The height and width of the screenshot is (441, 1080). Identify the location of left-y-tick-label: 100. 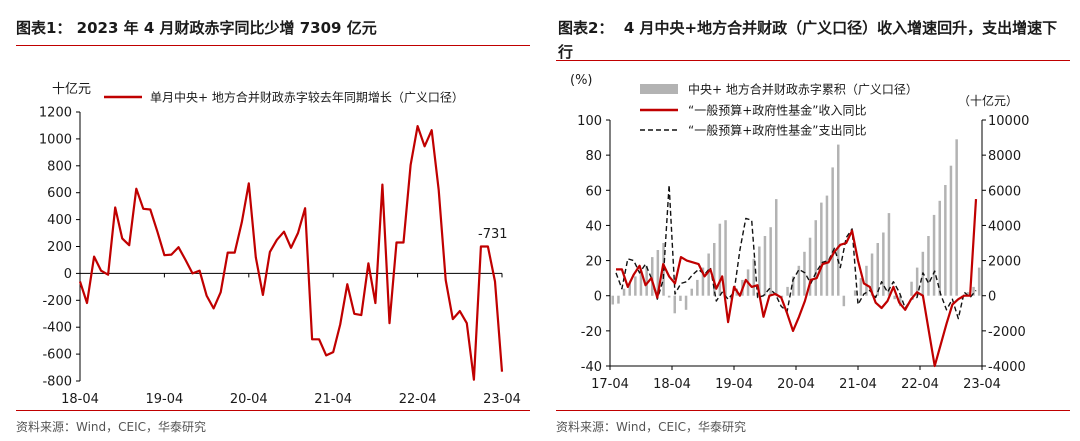
(589, 121).